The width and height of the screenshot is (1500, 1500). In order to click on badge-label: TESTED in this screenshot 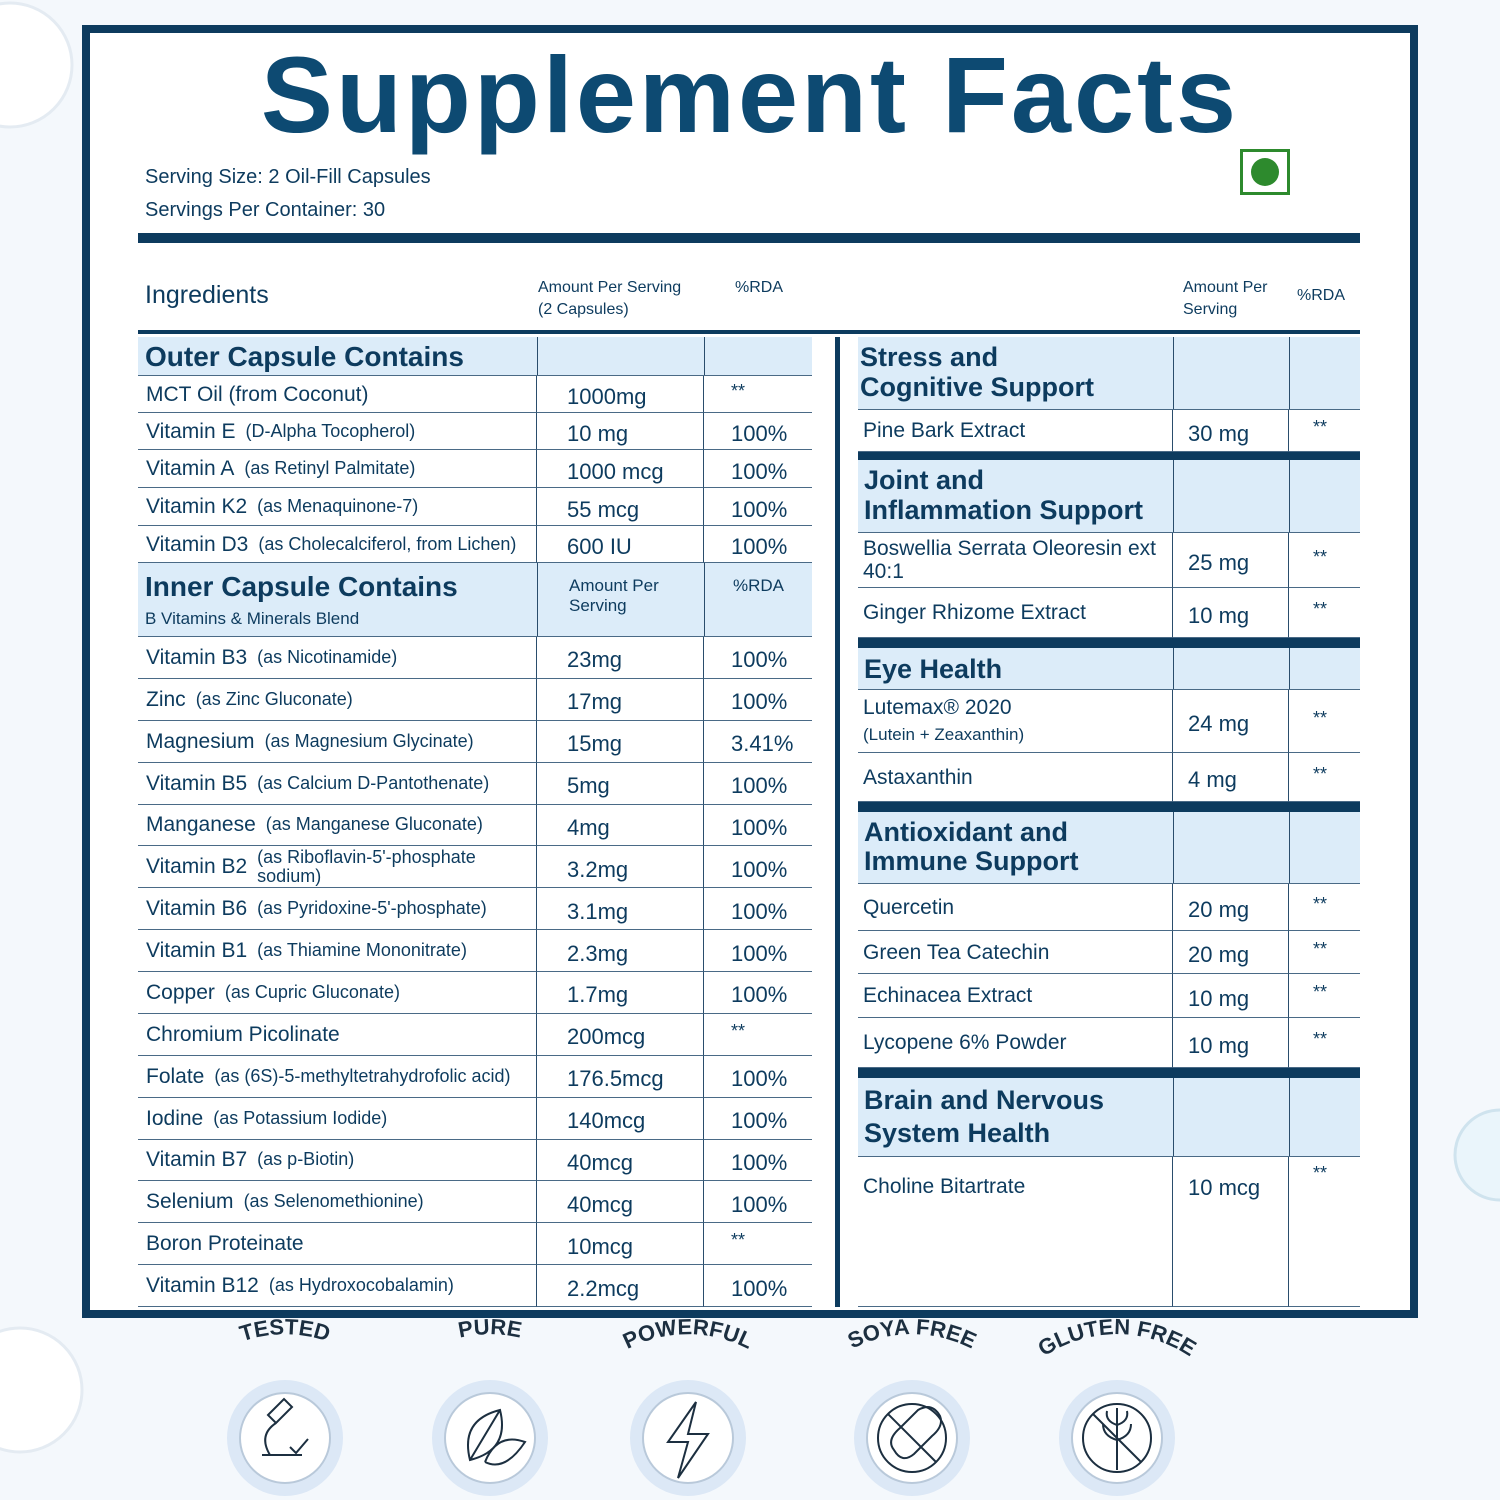, I will do `click(285, 1330)`.